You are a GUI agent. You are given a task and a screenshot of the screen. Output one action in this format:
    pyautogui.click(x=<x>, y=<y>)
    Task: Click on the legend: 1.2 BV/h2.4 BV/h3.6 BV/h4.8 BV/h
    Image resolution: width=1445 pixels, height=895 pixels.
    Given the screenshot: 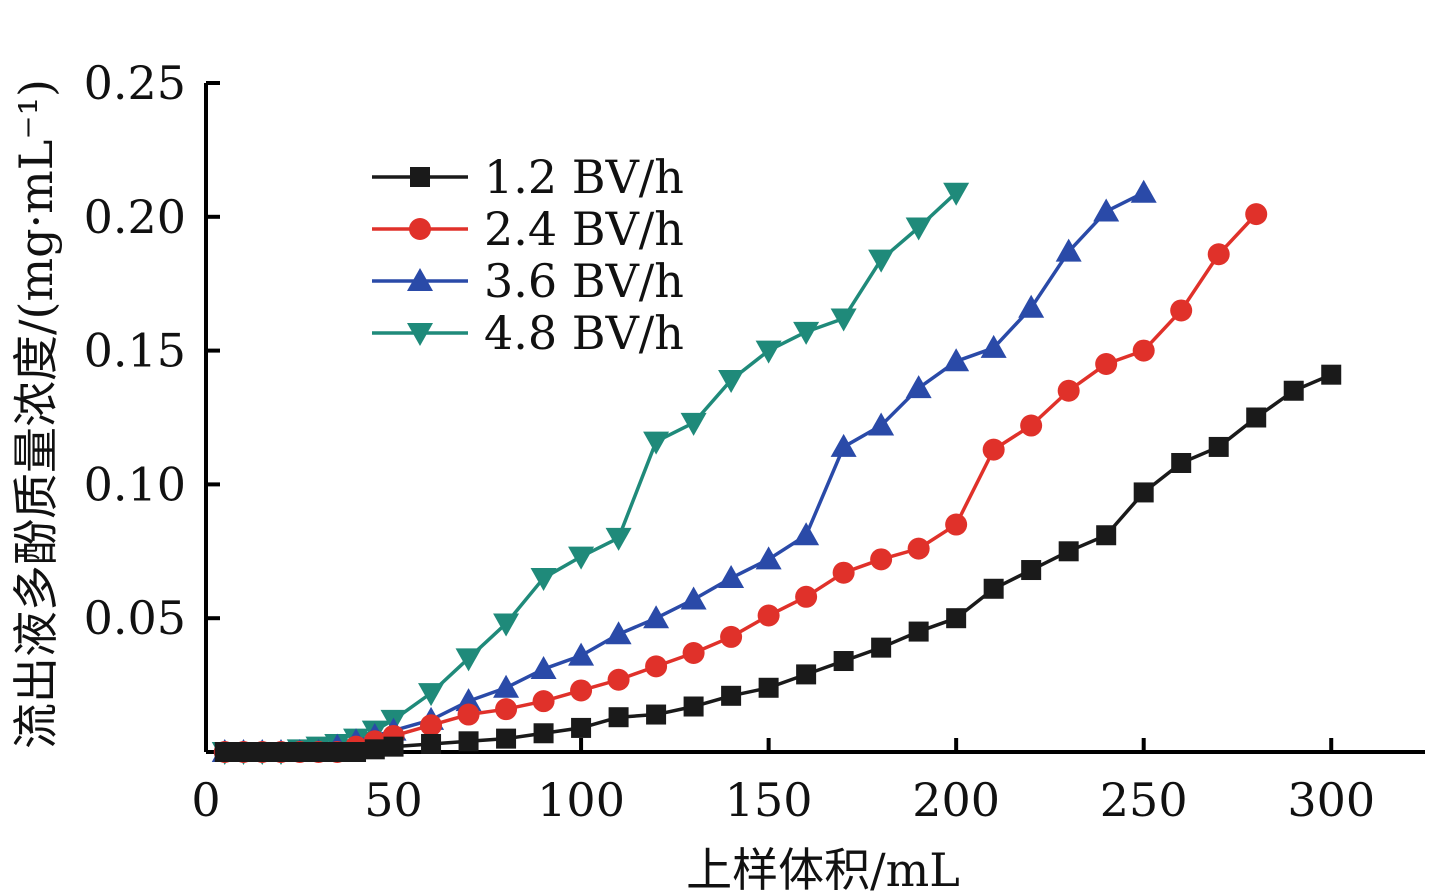 What is the action you would take?
    pyautogui.click(x=528, y=255)
    